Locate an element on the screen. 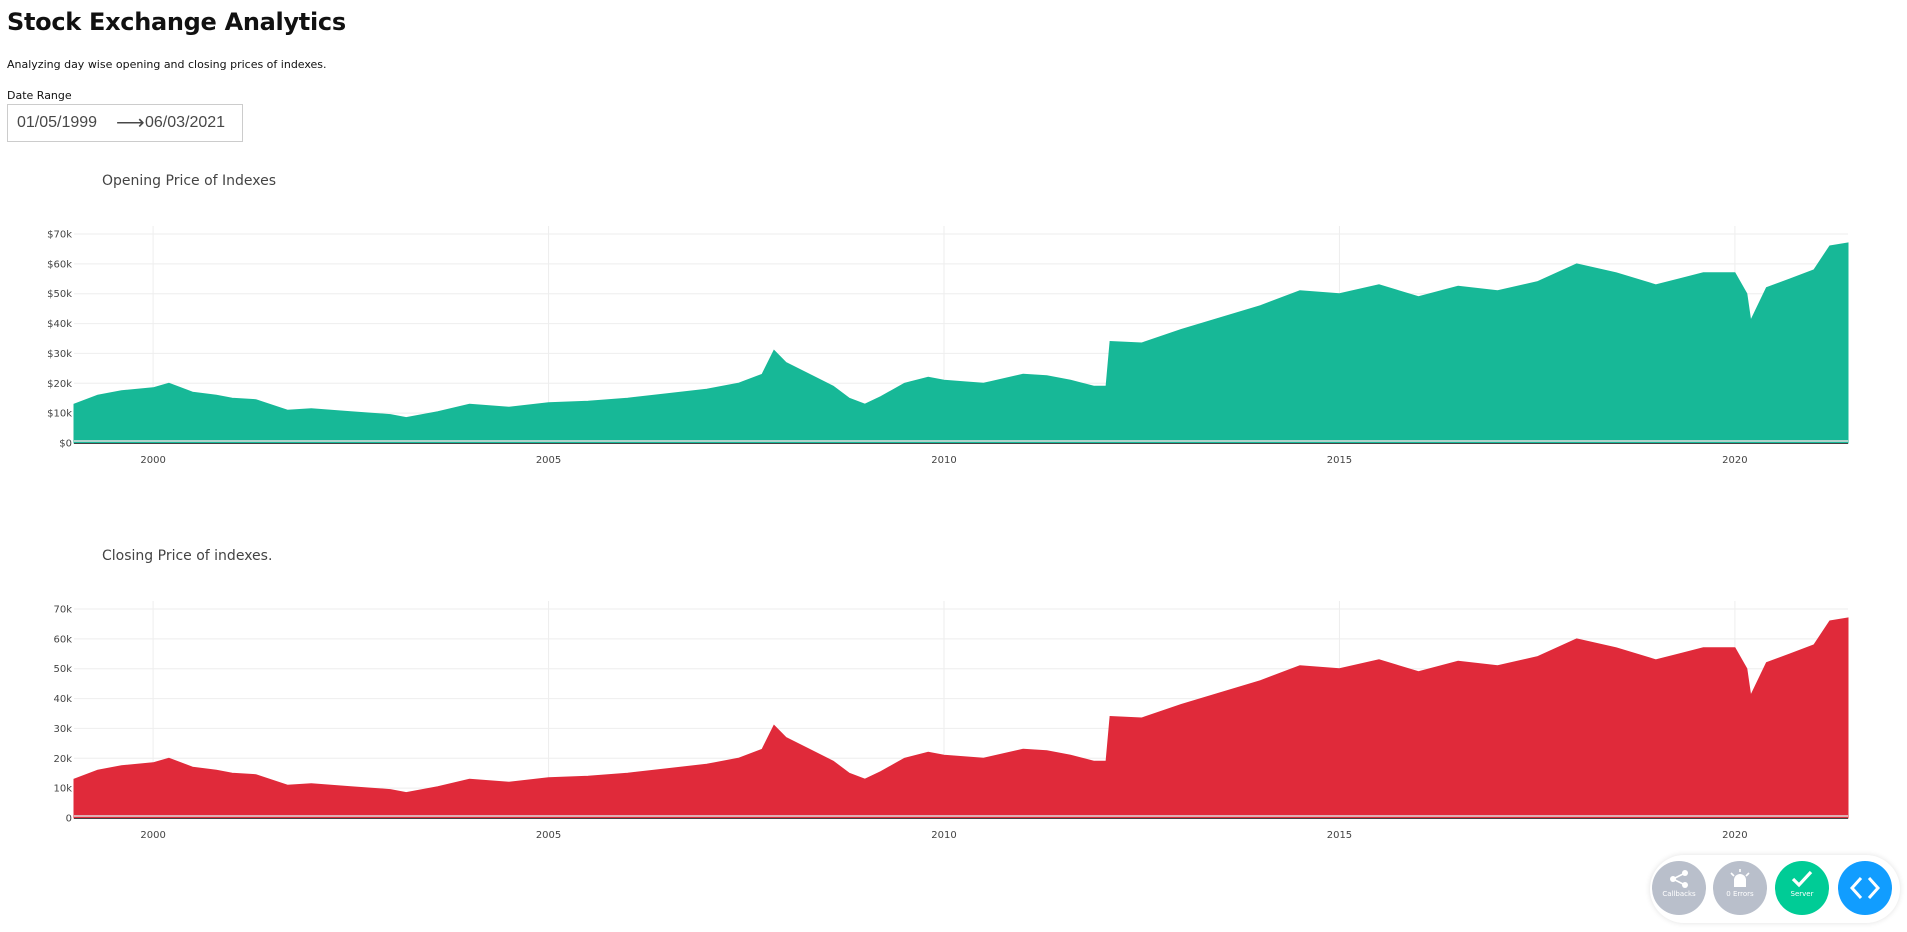 This screenshot has width=1907, height=932. alarm-icon is located at coordinates (1740, 878).